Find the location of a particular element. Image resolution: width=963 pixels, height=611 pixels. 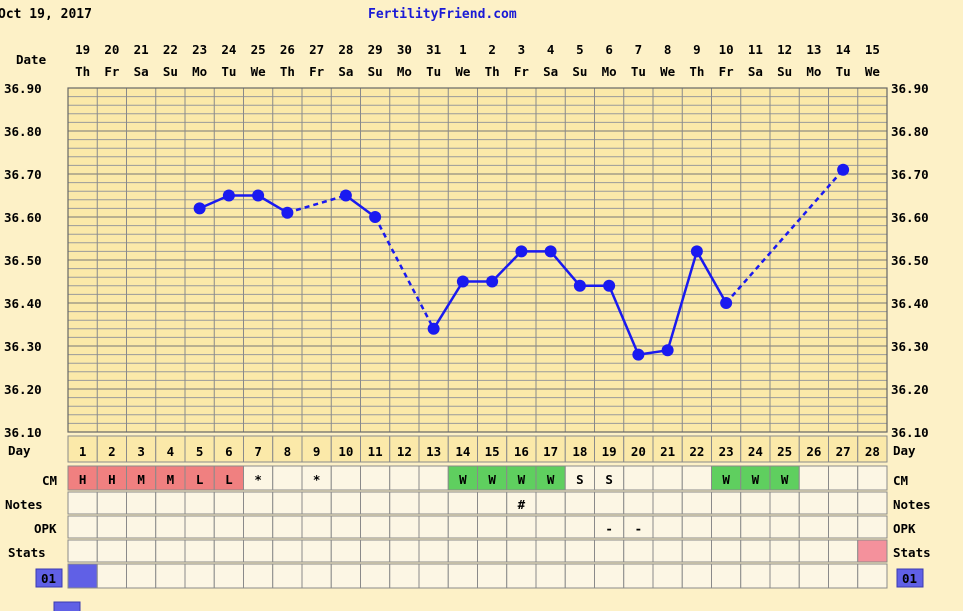

cycle-badge-left-label: 01 is located at coordinates (48, 578).